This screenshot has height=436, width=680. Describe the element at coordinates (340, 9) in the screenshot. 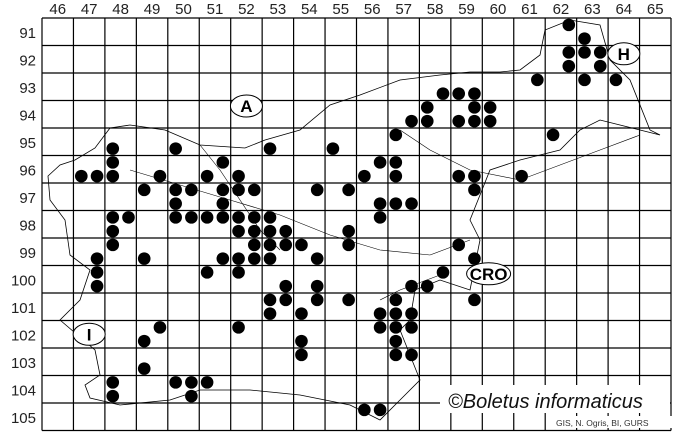

I see `column-label: 55` at that location.